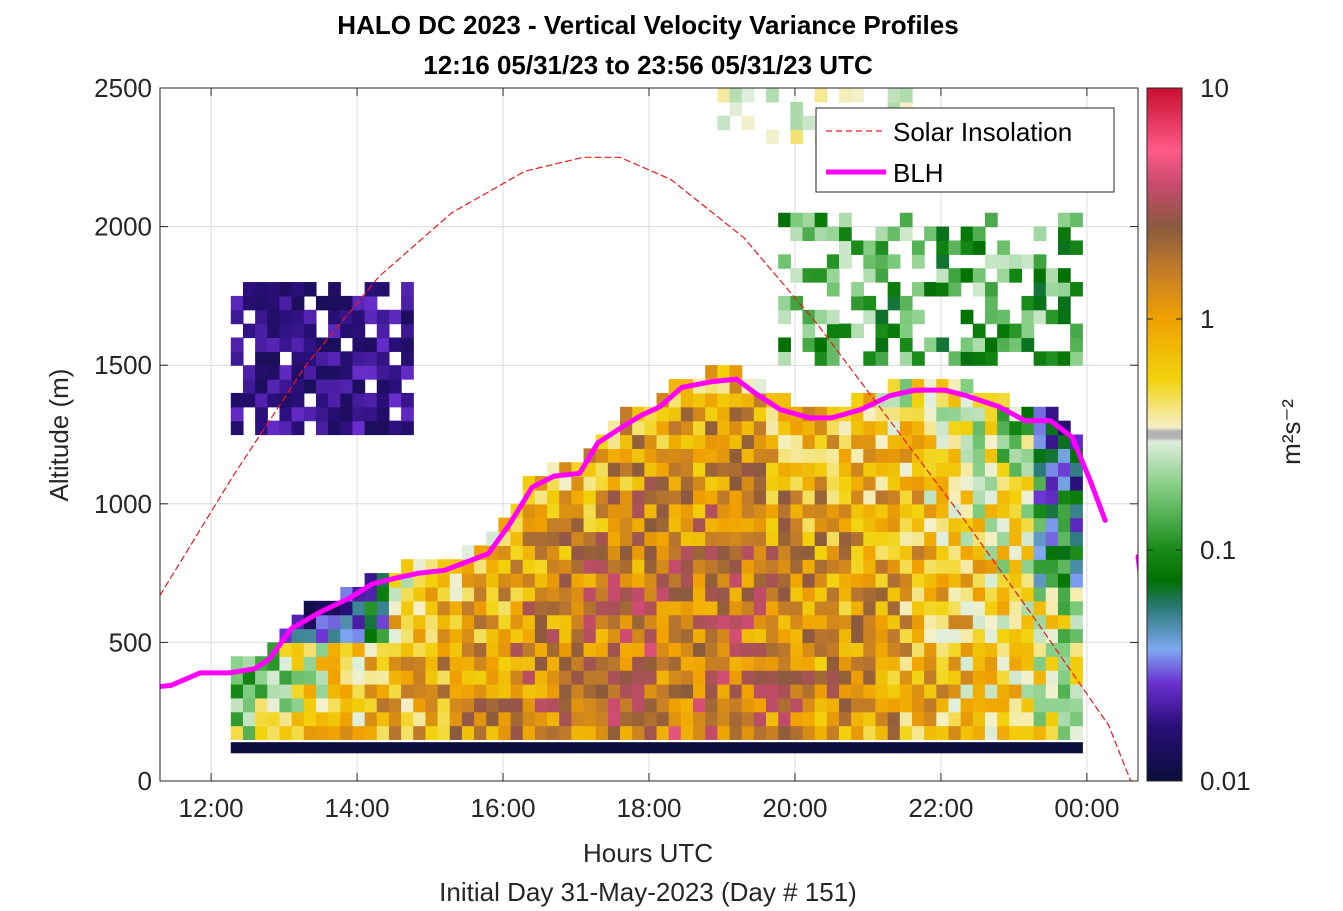 The image size is (1343, 911). Describe the element at coordinates (1218, 550) in the screenshot. I see `colorbar-tick-label: 0.1` at that location.